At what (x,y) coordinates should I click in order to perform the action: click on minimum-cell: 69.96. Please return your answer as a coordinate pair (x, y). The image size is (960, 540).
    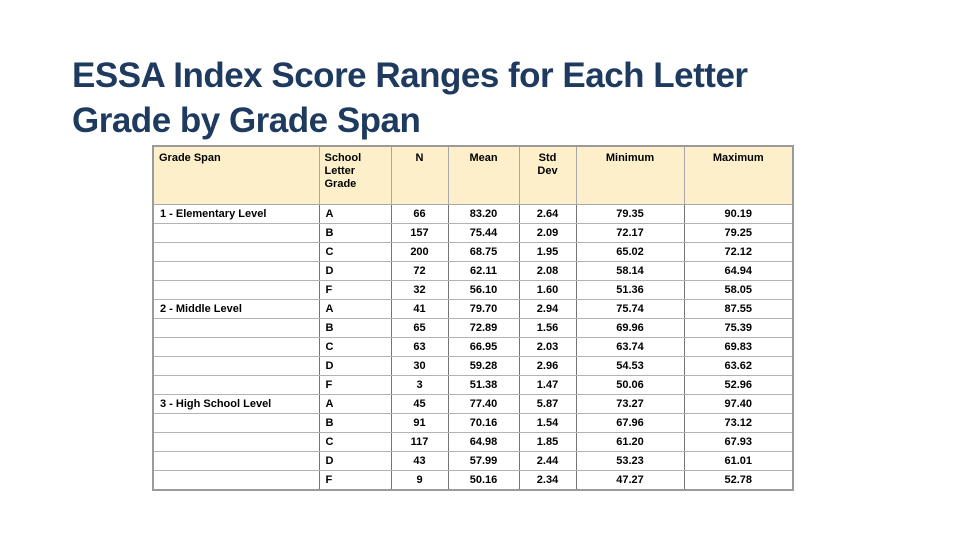
    Looking at the image, I should click on (630, 328).